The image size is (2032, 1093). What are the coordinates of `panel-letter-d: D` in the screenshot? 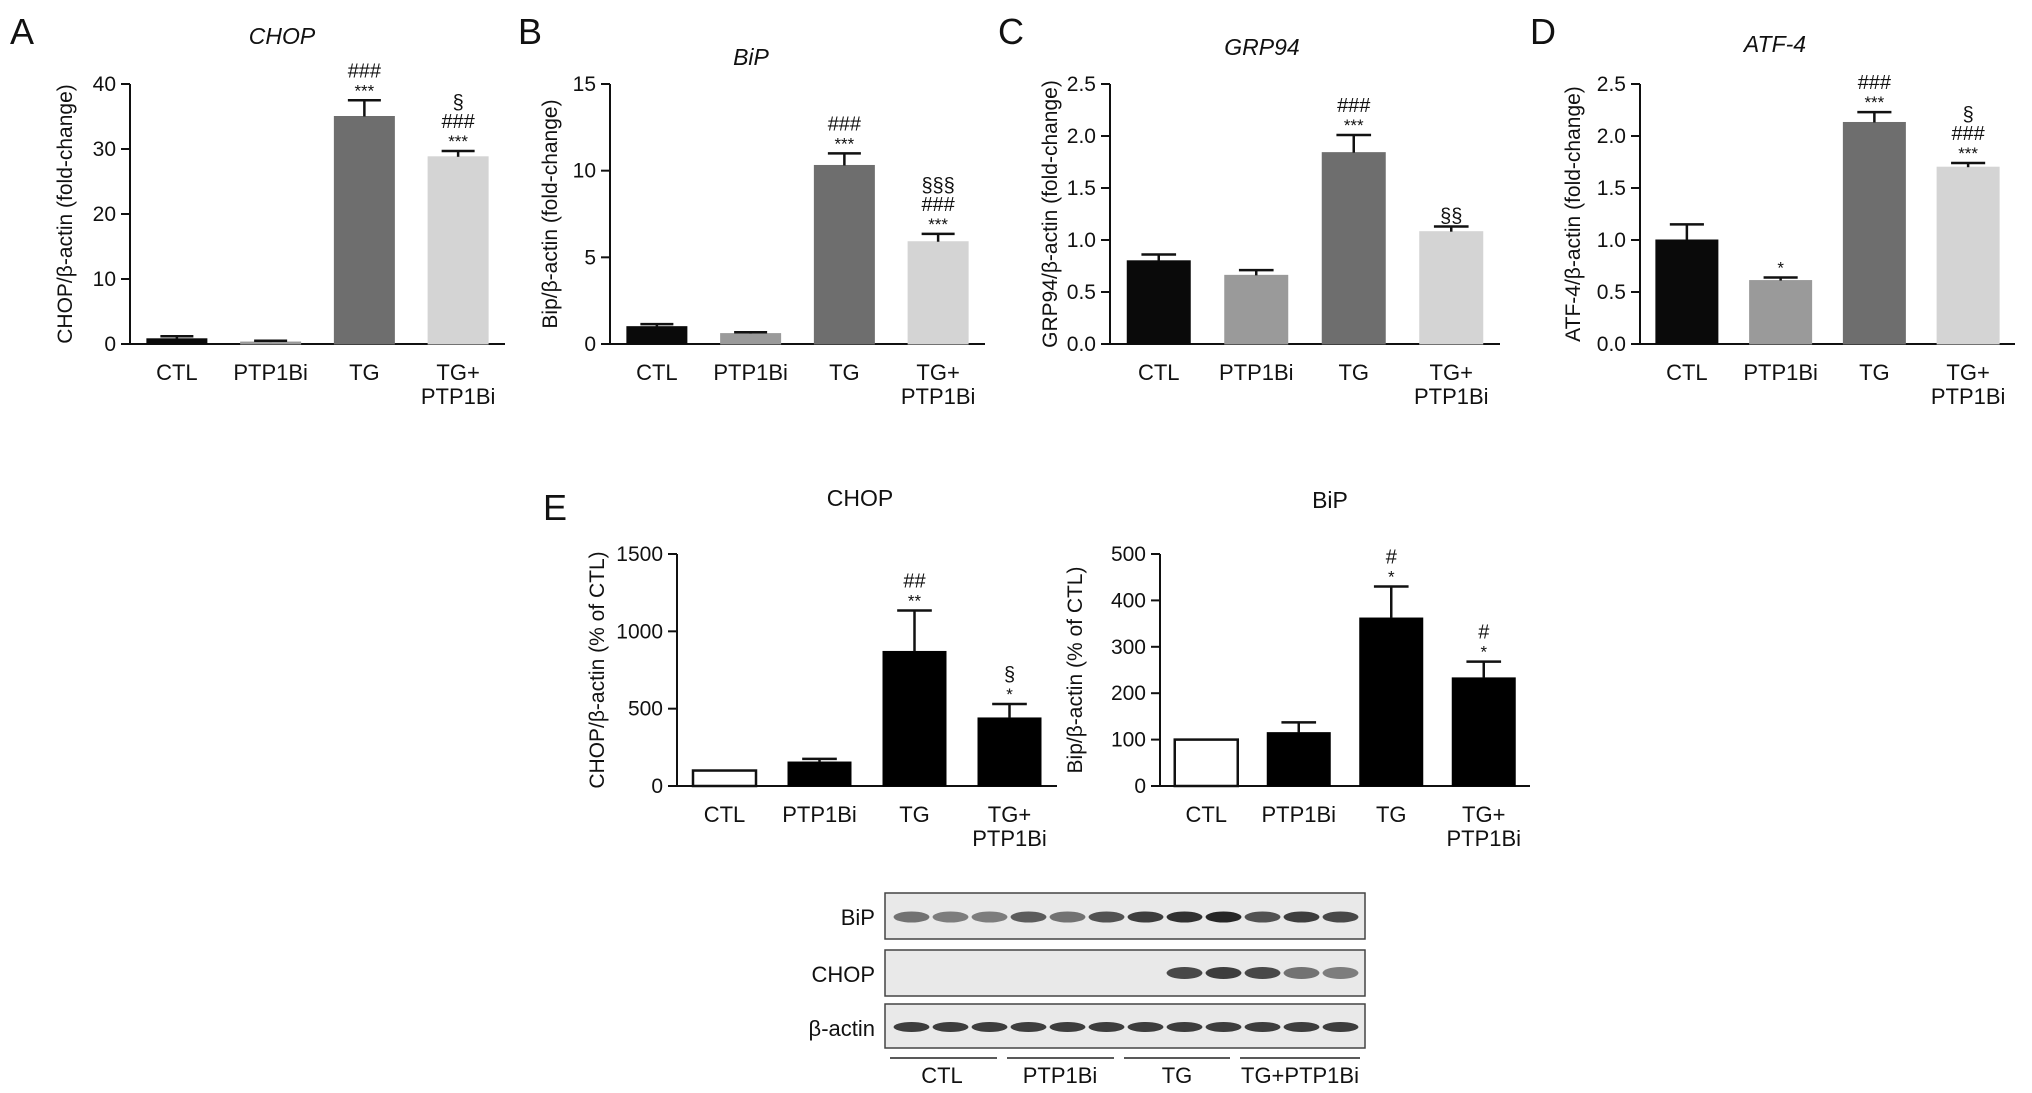 It's located at (1543, 31).